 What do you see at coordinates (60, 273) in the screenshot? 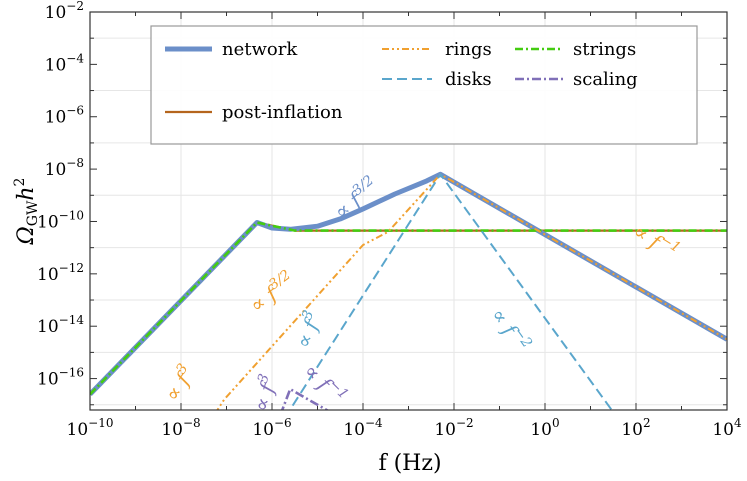
I see `y-tick-label: 10⁻¹²` at bounding box center [60, 273].